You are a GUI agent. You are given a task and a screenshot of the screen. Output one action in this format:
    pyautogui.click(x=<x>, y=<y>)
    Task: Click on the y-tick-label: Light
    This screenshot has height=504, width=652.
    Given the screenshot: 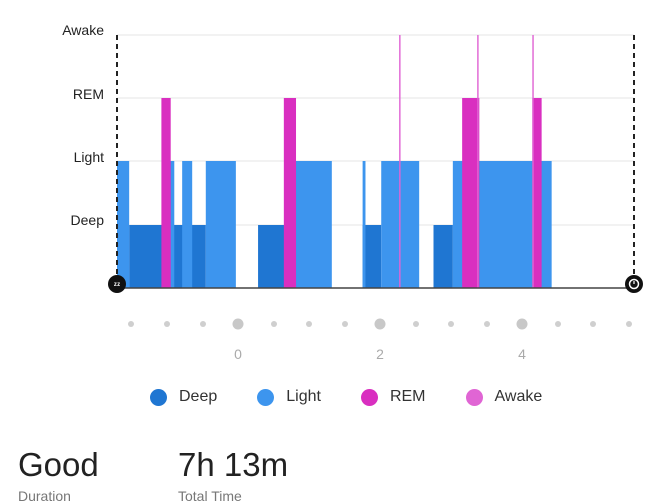 What is the action you would take?
    pyautogui.click(x=89, y=157)
    